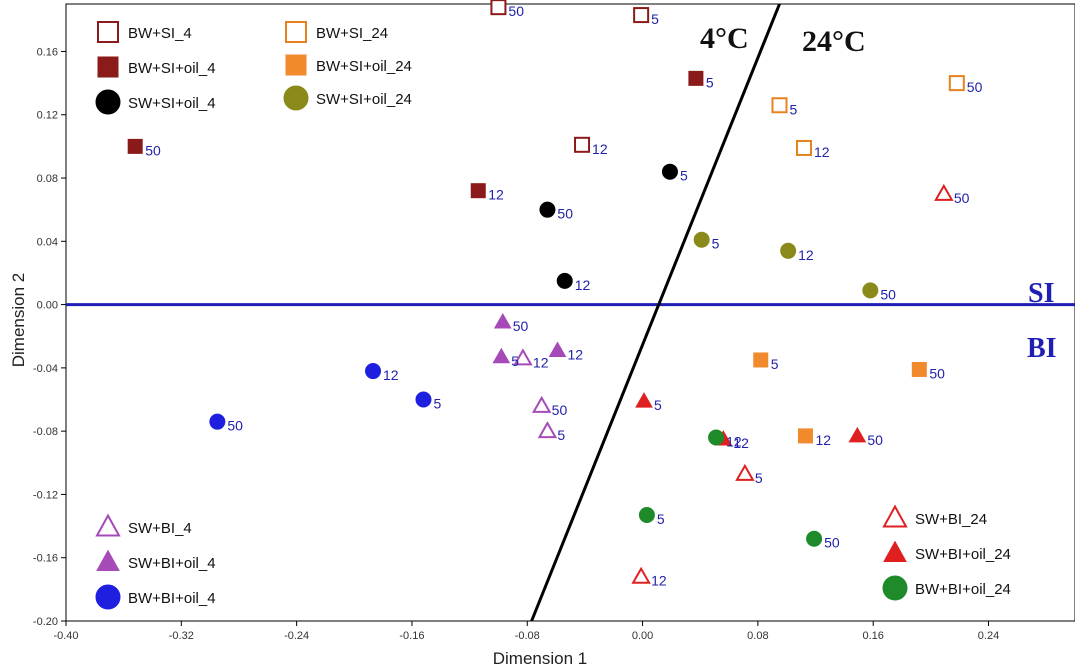 Image resolution: width=1075 pixels, height=668 pixels. What do you see at coordinates (172, 598) in the screenshot?
I see `legend-label: BW+BI+oil_4` at bounding box center [172, 598].